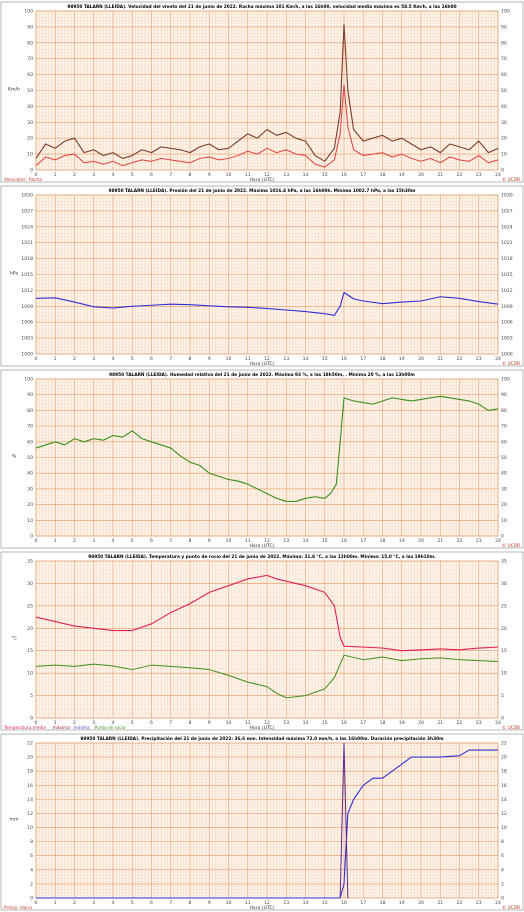 Image resolution: width=524 pixels, height=912 pixels. Describe the element at coordinates (30, 651) in the screenshot. I see `y-tick-label: 15` at that location.